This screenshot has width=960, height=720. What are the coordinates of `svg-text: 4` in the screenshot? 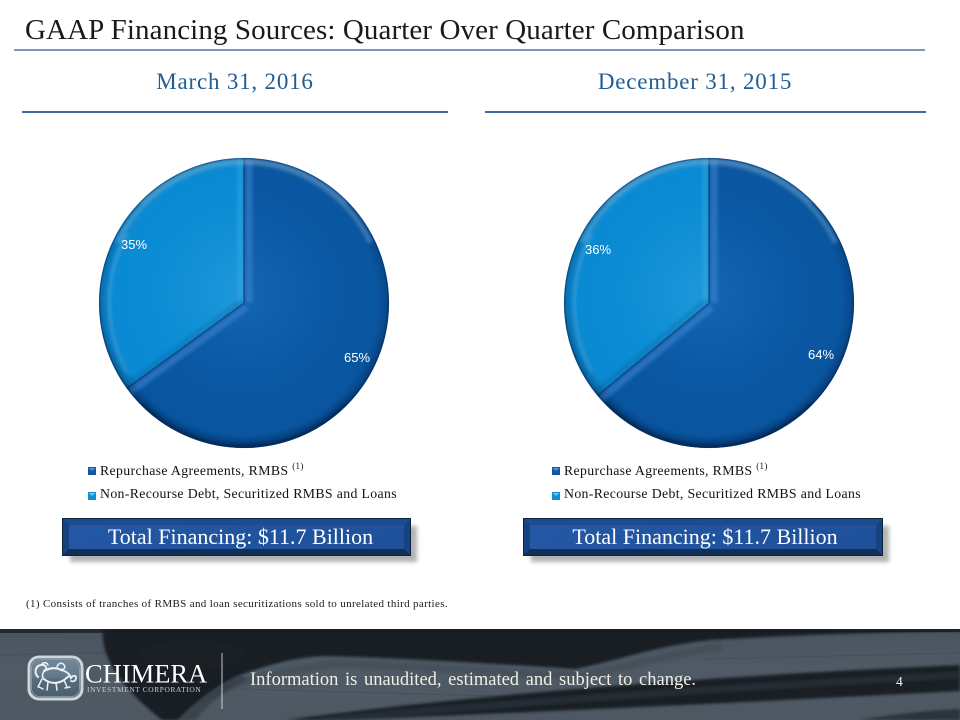 It's located at (899, 681).